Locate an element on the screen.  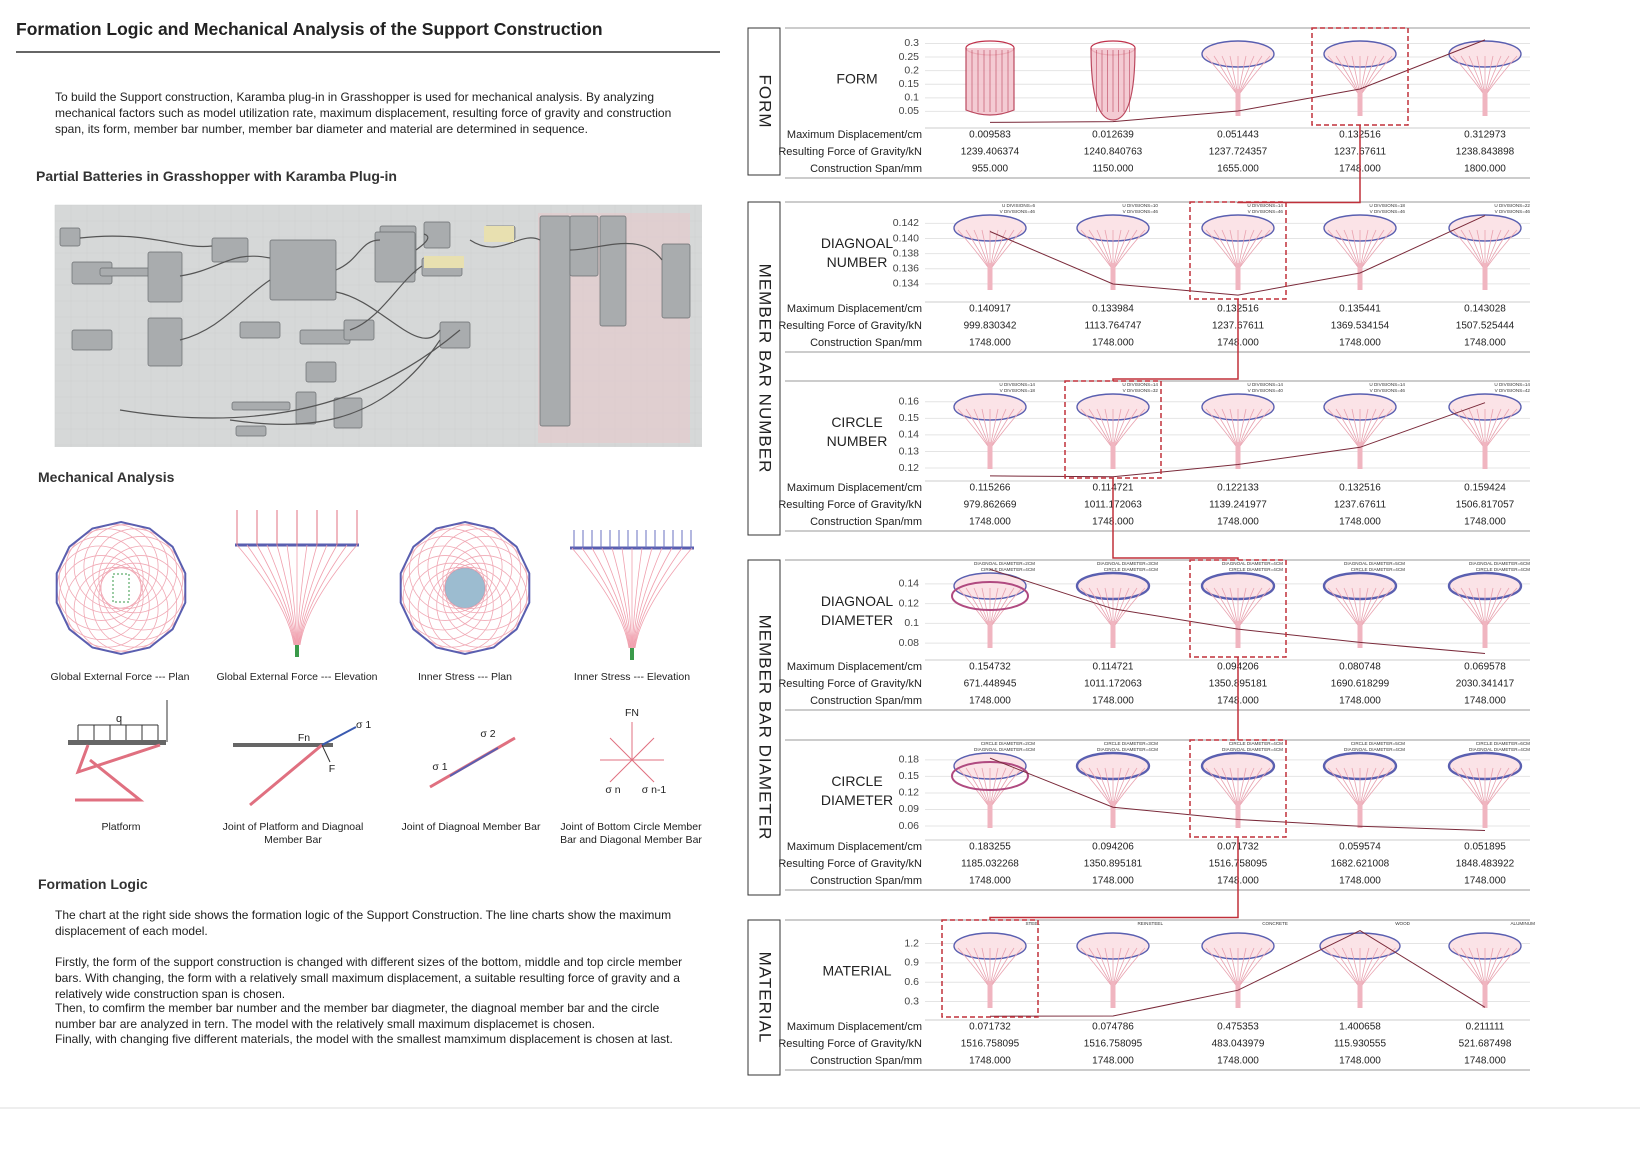
label: 521.687498 is located at coordinates (1485, 1044).